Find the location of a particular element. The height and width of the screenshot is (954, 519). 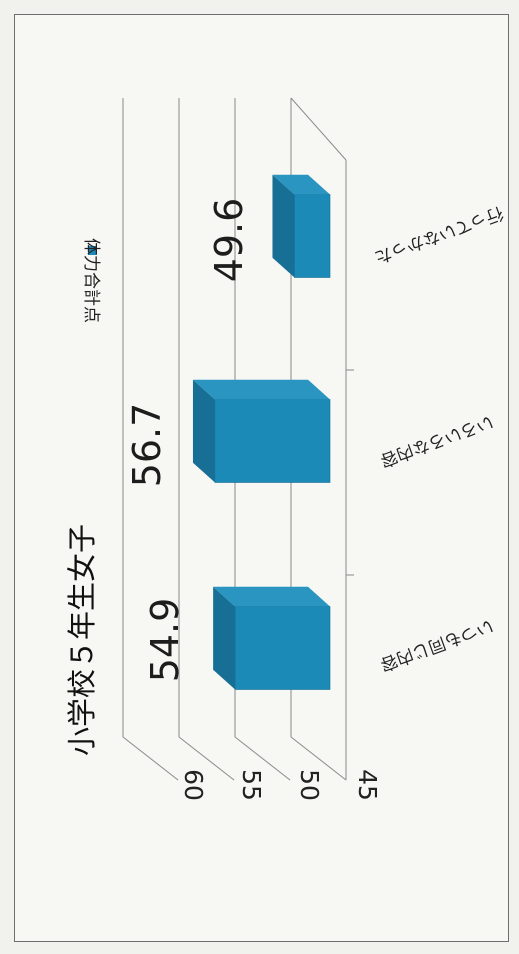

legend-label: 体力合計点 is located at coordinates (91, 280).